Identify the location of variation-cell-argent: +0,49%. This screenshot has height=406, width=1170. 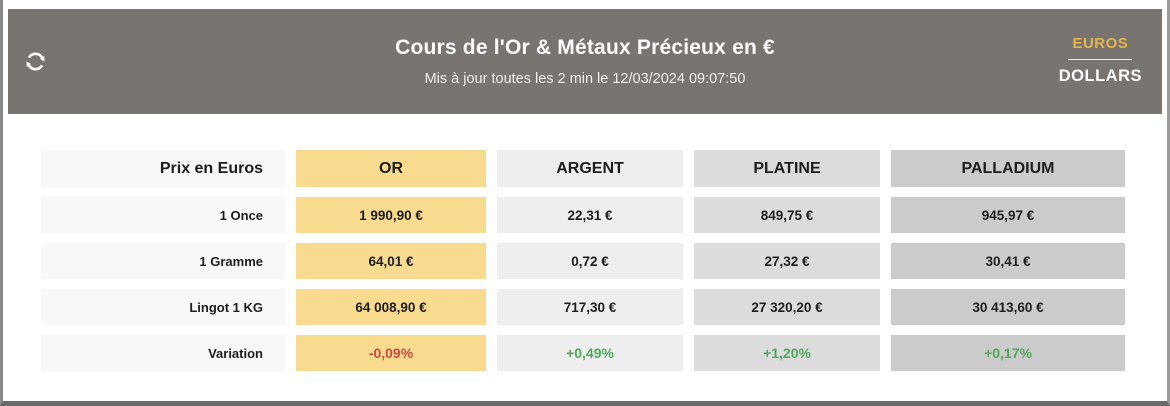
(590, 353).